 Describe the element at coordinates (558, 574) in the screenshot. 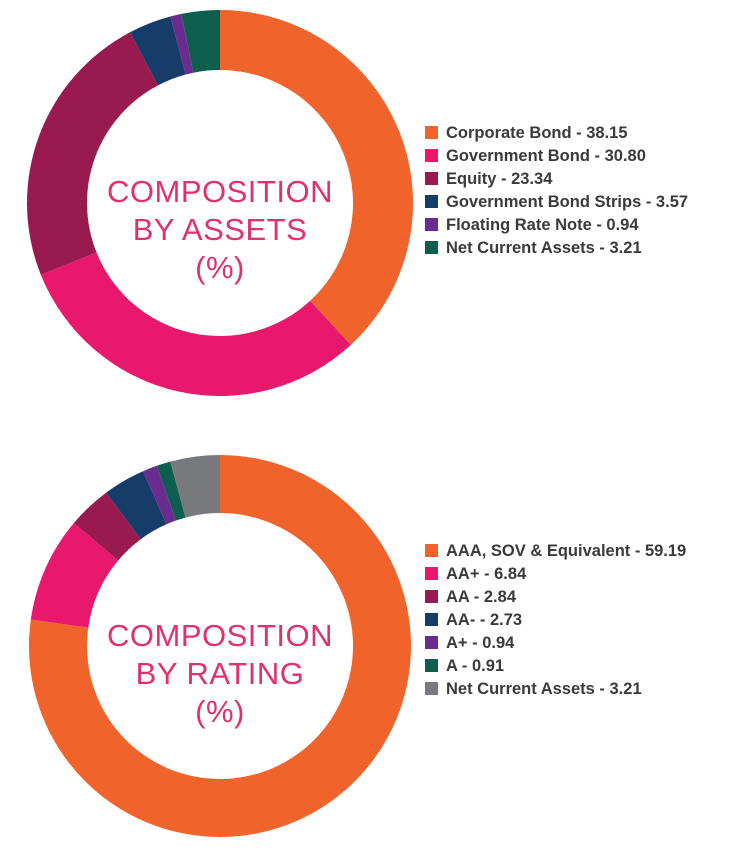

I see `legend-item: AA+ - 6.84` at that location.